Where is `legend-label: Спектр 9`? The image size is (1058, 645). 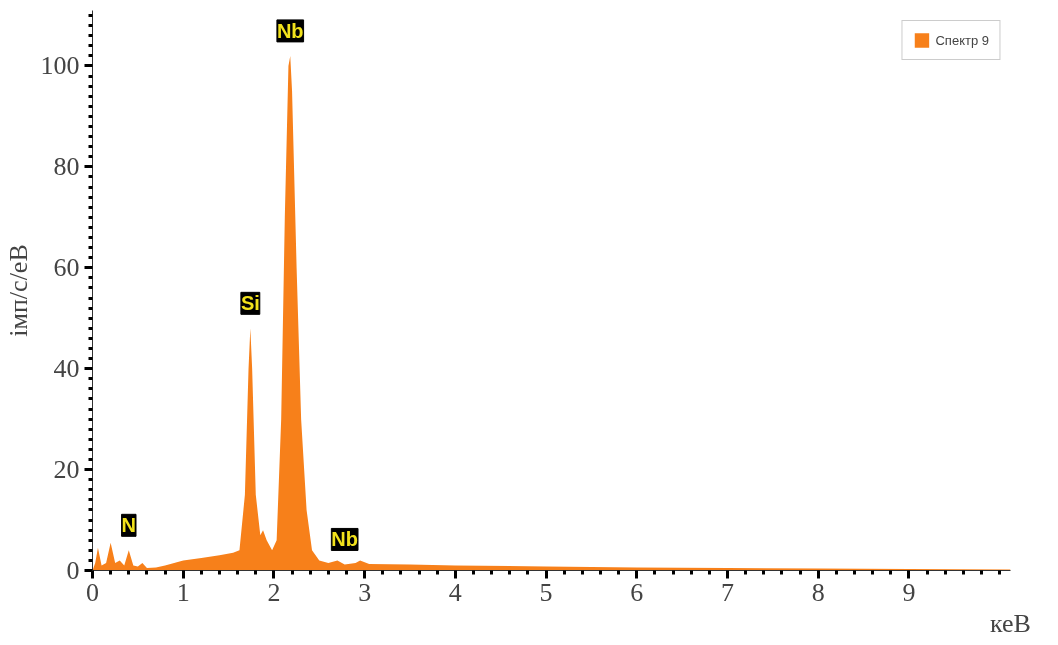
legend-label: Спектр 9 is located at coordinates (962, 40).